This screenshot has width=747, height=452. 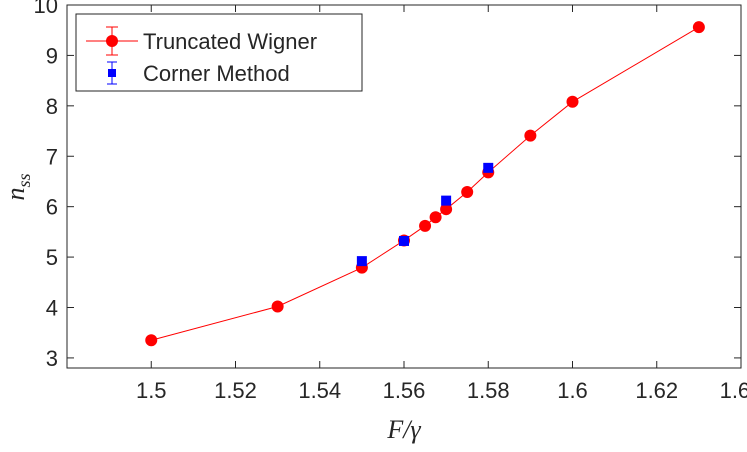 I want to click on y-tick-label: 7, so click(x=52, y=156).